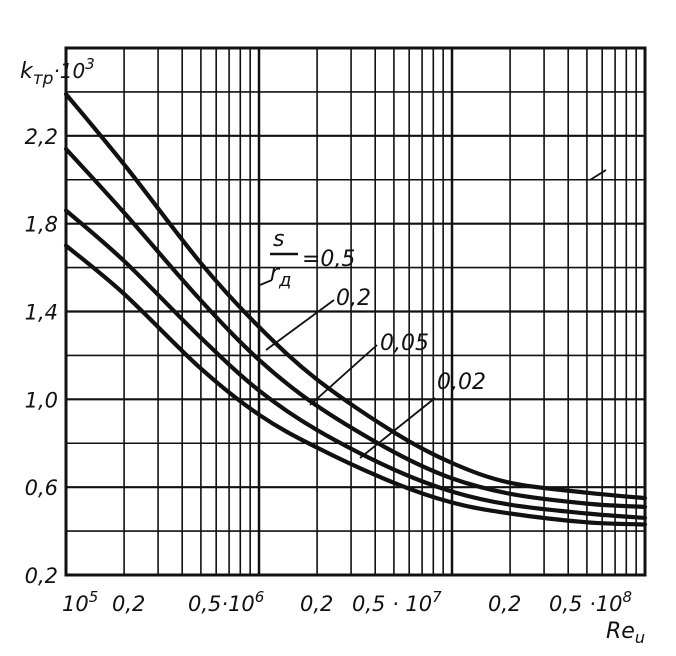 This screenshot has width=676, height=656. Describe the element at coordinates (347, 602) in the screenshot. I see `x-tick-labels: 105 0,2 0,5·10⁶ 0,2 0,5 · 107 0,2 0,5 ·108` at that location.